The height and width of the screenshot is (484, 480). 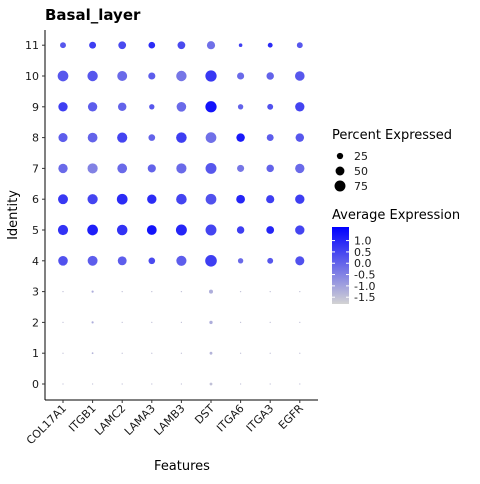 What do you see at coordinates (35, 138) in the screenshot?
I see `y-tick-label: 8` at bounding box center [35, 138].